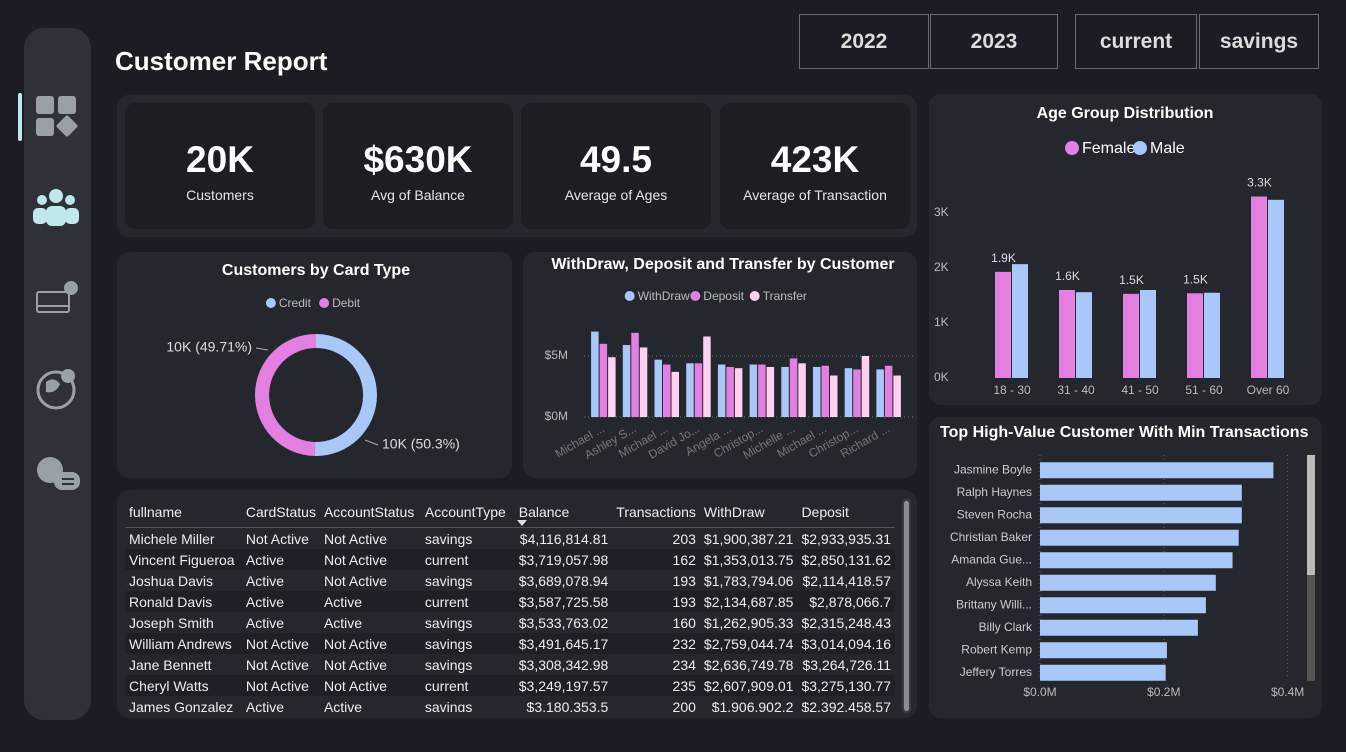 The image size is (1346, 752). What do you see at coordinates (994, 41) in the screenshot?
I see `year-button: 2023` at bounding box center [994, 41].